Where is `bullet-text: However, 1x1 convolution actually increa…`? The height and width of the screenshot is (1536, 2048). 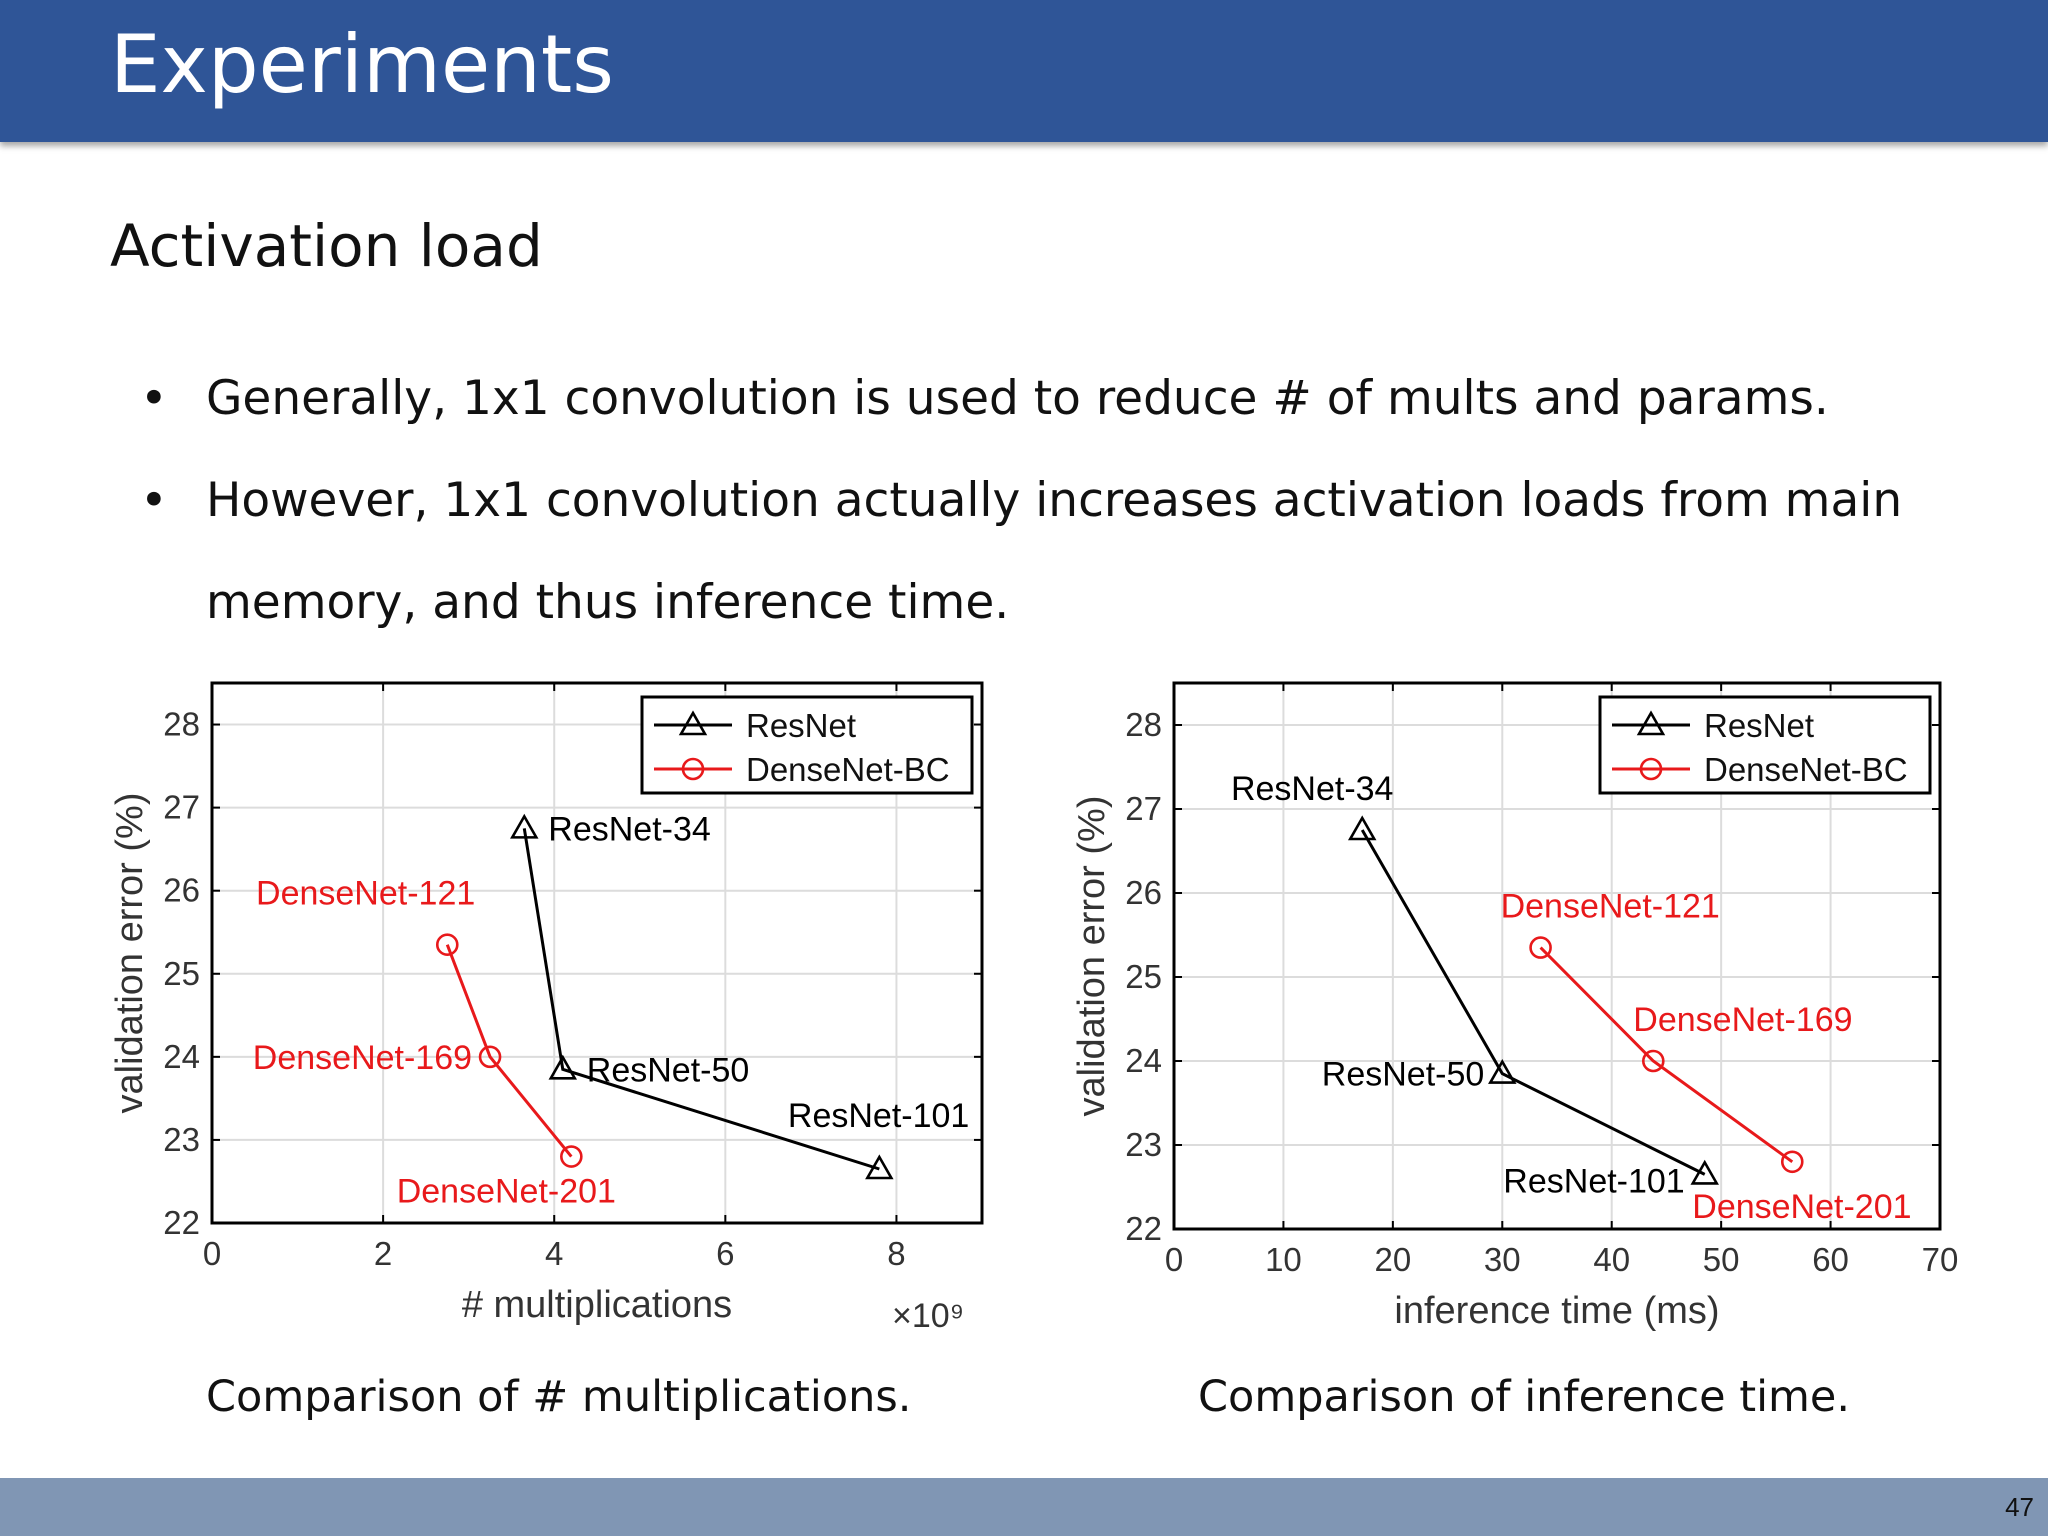 bullet-text: However, 1x1 convolution actually increa… is located at coordinates (1054, 551).